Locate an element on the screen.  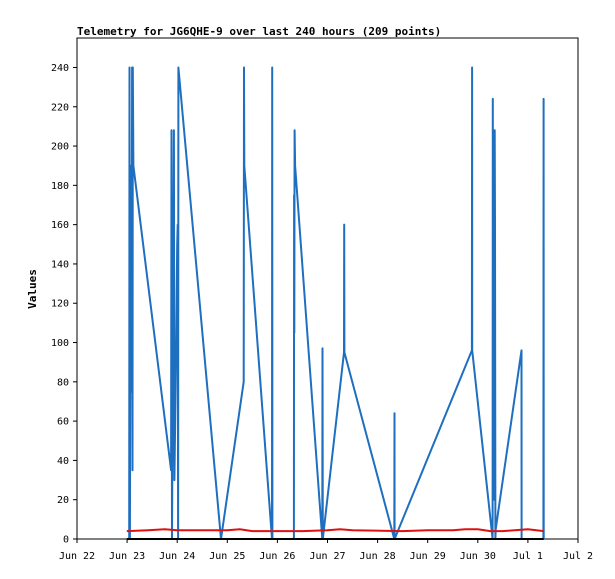
x-tick-label: Jun 25 is located at coordinates (227, 556).